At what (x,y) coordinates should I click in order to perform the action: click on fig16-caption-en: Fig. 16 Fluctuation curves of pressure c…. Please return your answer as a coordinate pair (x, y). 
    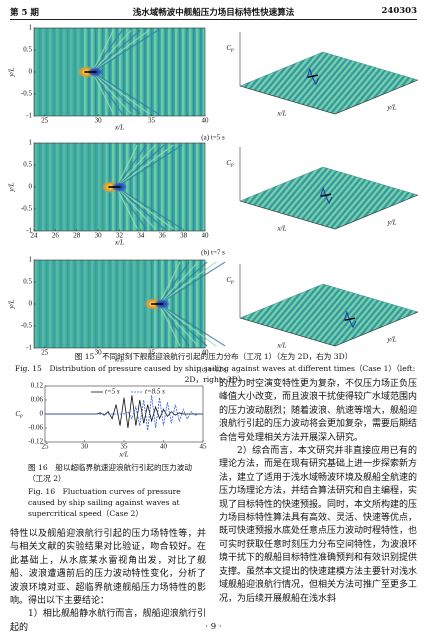
    Looking at the image, I should click on (104, 502).